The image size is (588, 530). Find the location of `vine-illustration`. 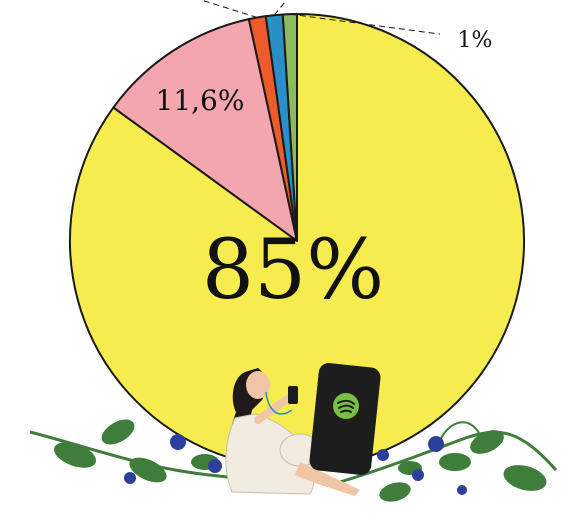

vine-illustration is located at coordinates (293, 460).